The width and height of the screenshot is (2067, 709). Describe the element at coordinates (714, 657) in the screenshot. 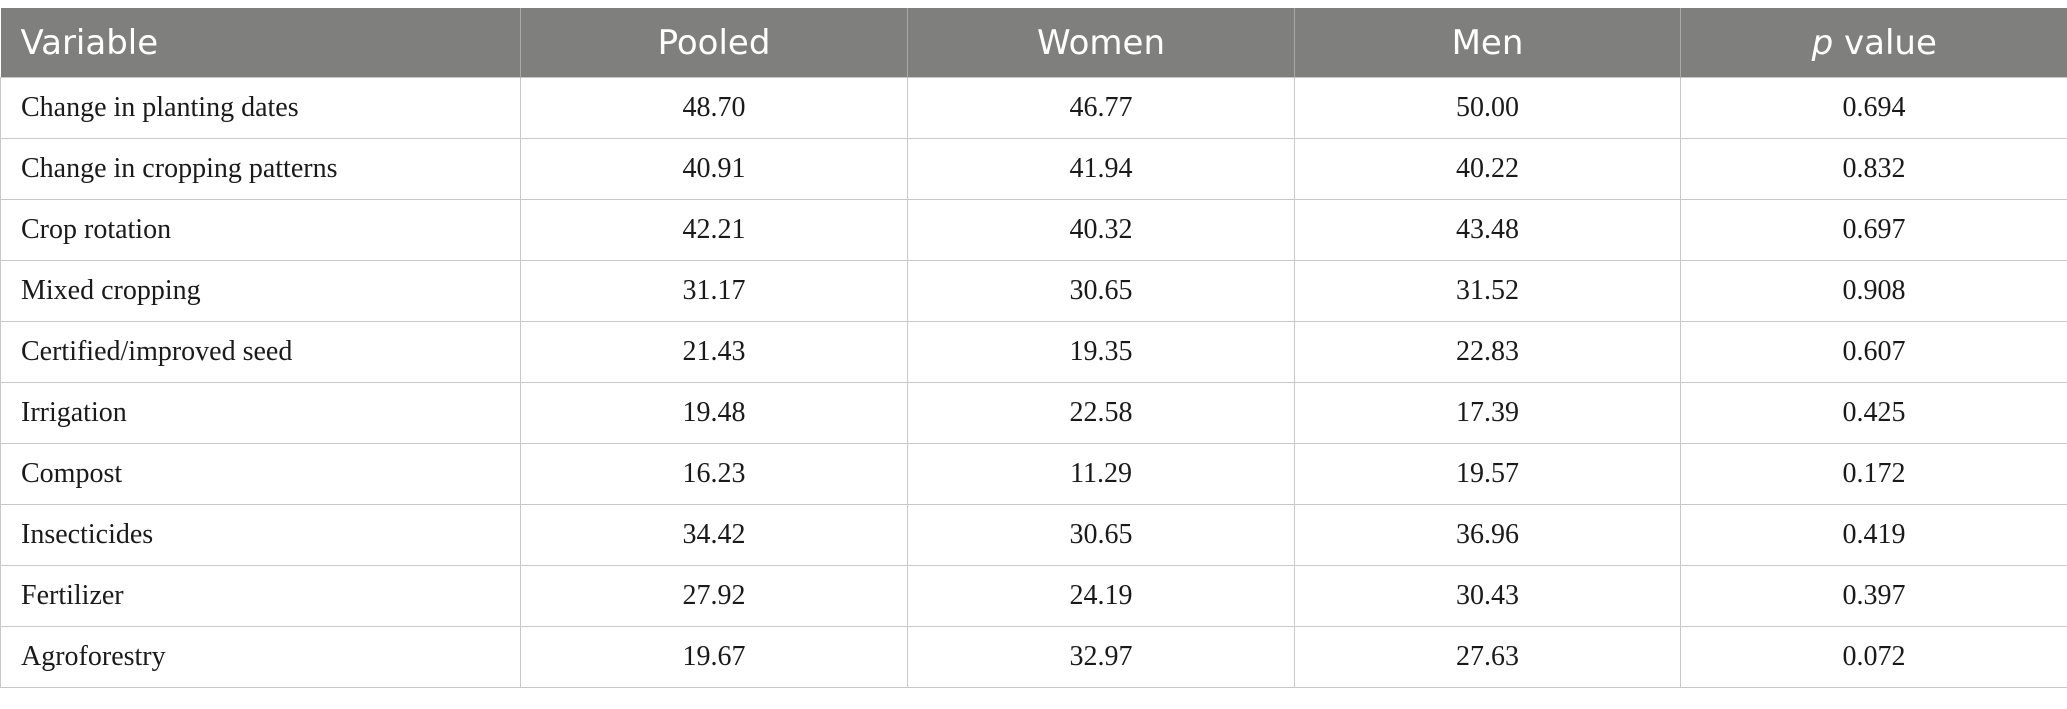

I see `cell-pooled: 19.67` at that location.